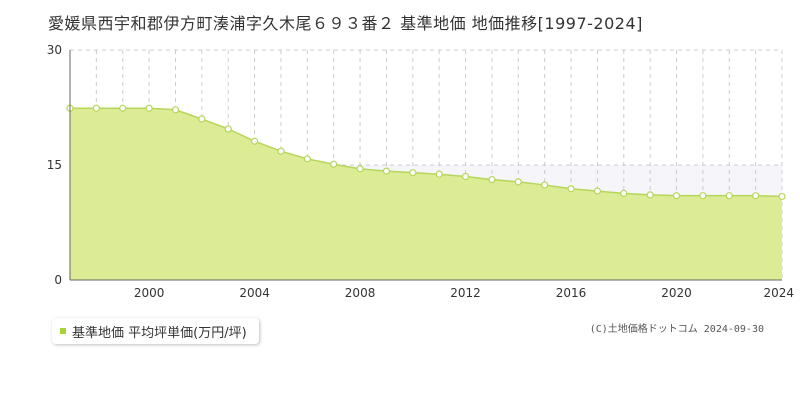  I want to click on y-tick-label: 0, so click(58, 280).